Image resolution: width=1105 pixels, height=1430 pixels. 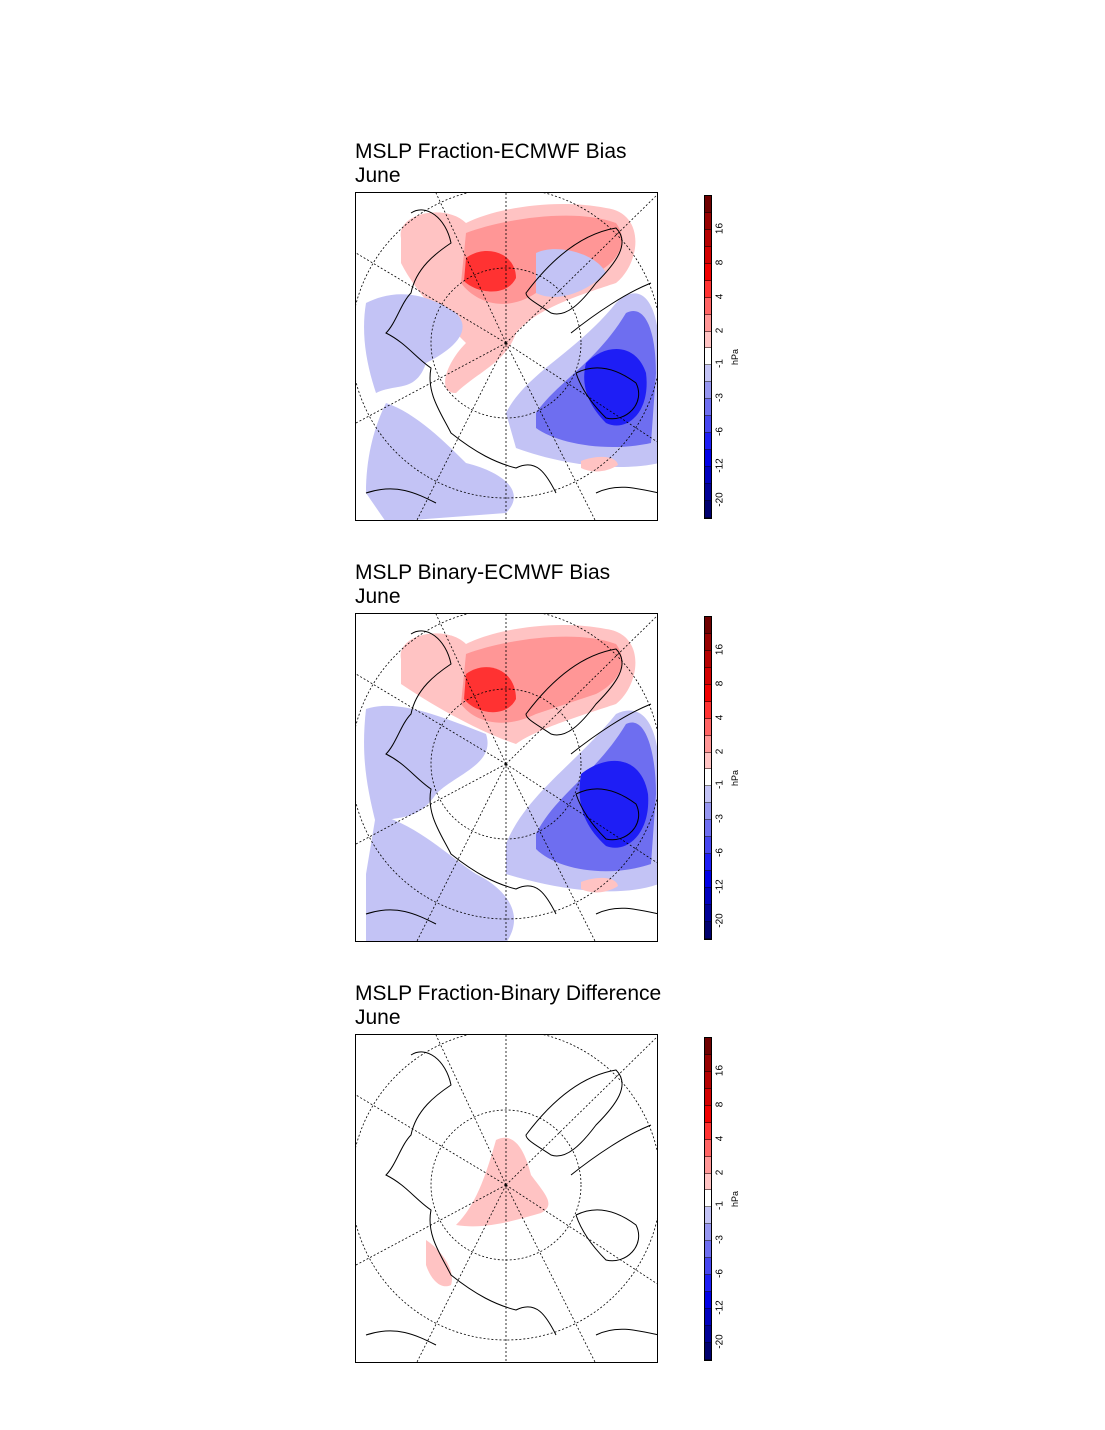 I want to click on panel-title: MSLP Fraction-Binary Difference June, so click(x=508, y=1006).